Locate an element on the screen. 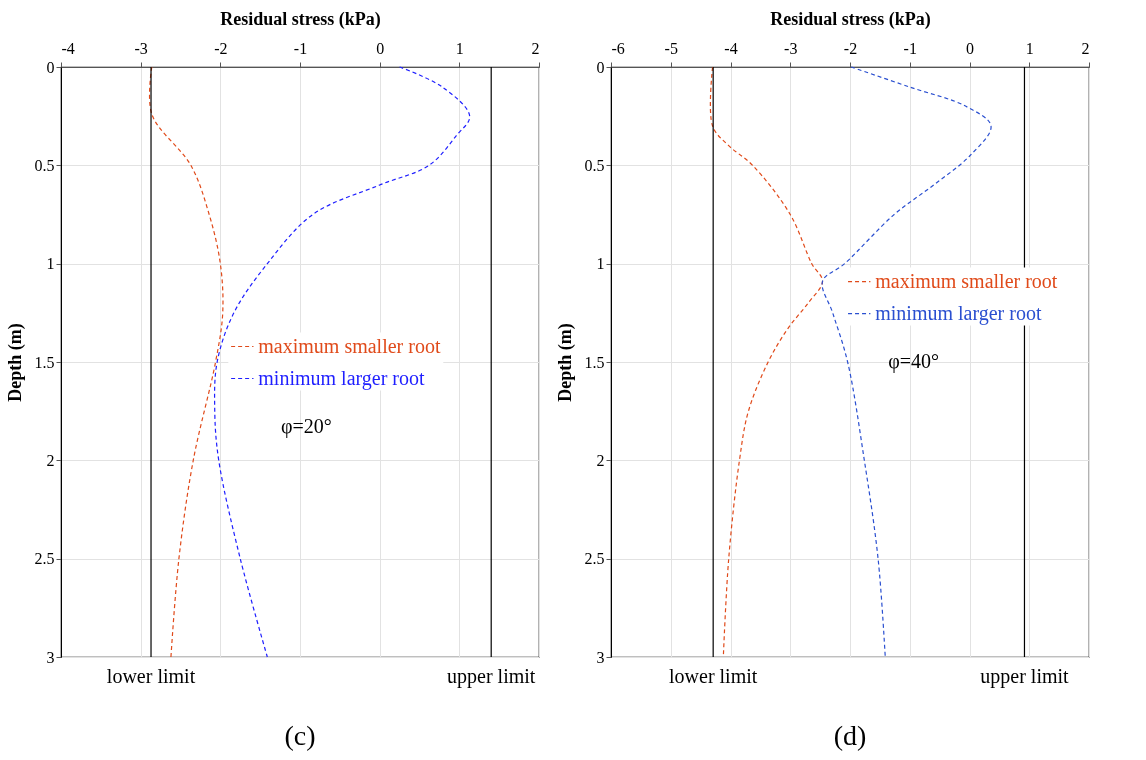 Image resolution: width=1146 pixels, height=760 pixels. annotation: φ=20° is located at coordinates (306, 426).